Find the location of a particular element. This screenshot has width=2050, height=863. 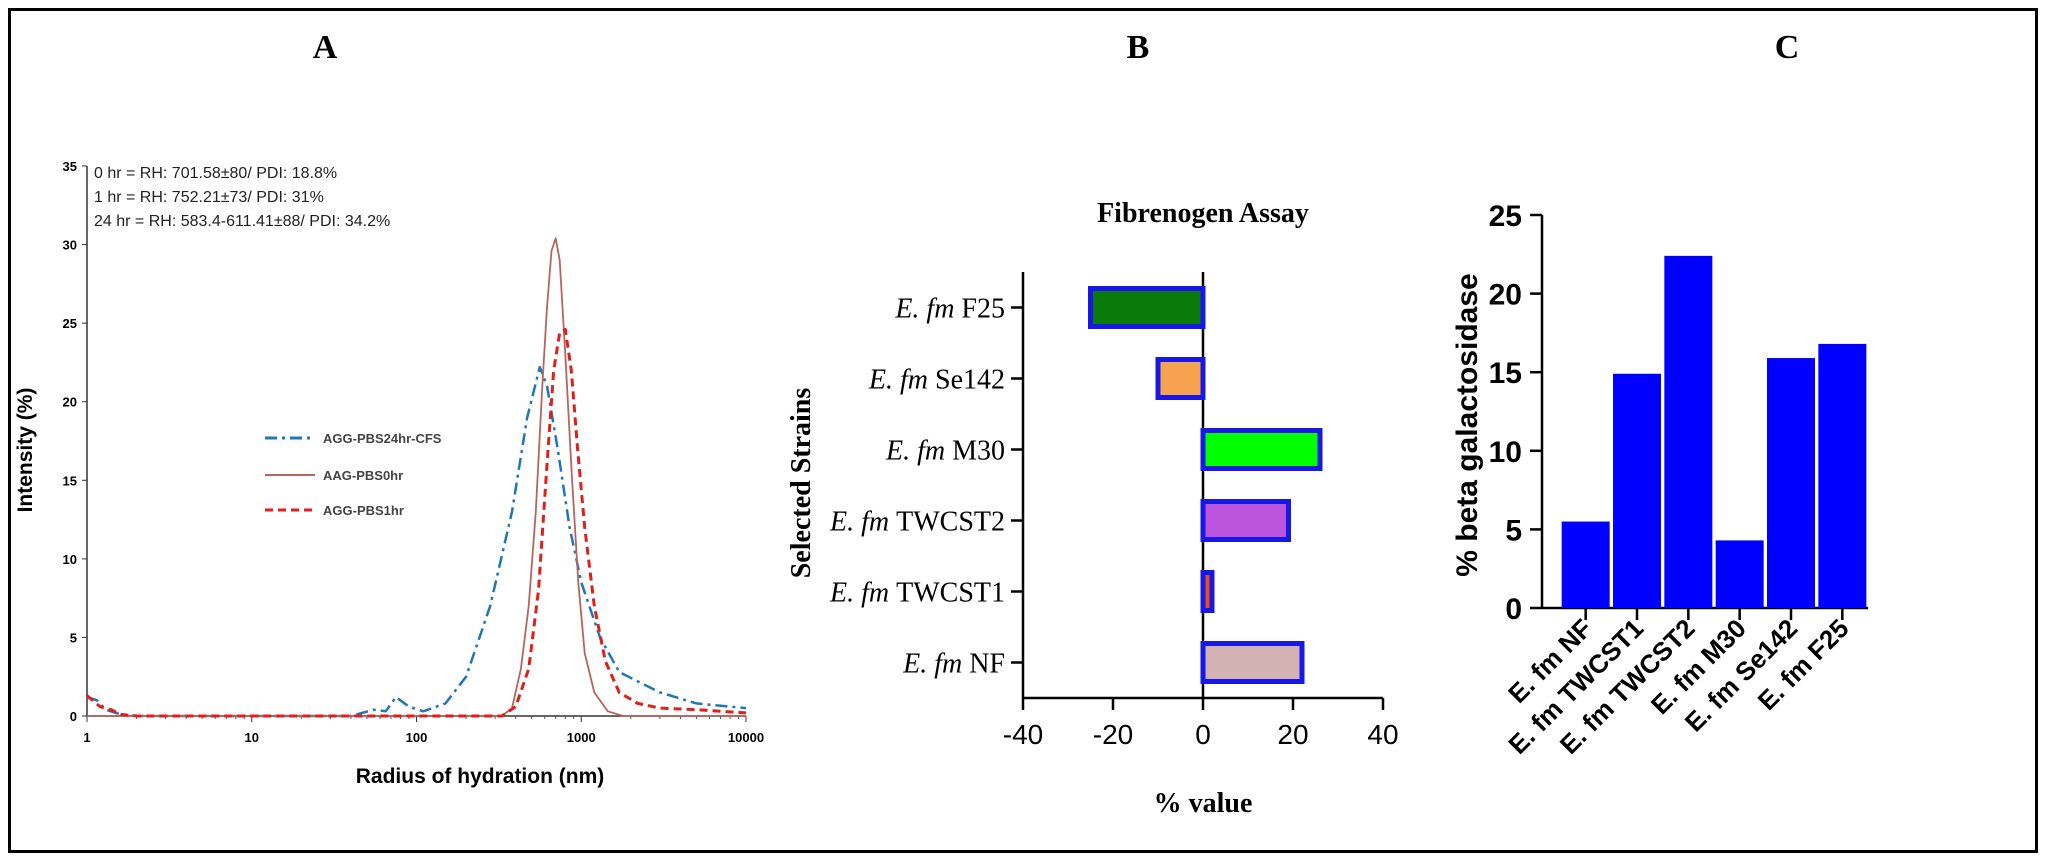

bar-E-fm-M30 is located at coordinates (1739, 574).